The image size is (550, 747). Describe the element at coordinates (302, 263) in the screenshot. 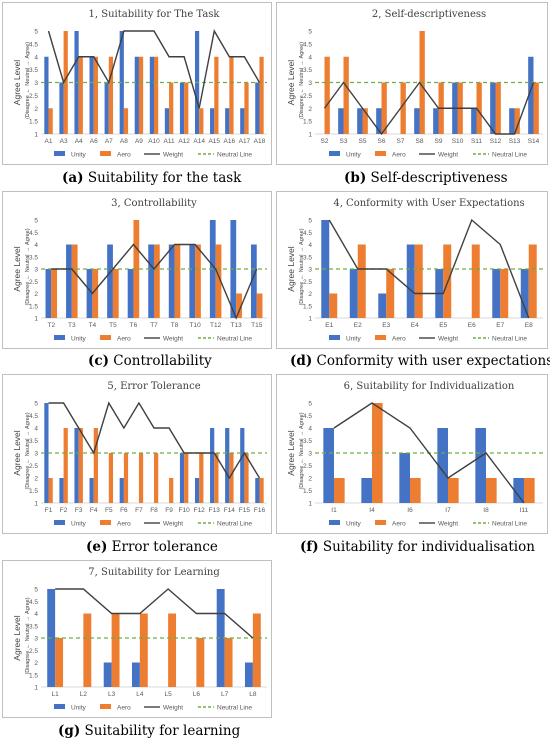

I see `y-axis-scale-part: Neutral` at that location.